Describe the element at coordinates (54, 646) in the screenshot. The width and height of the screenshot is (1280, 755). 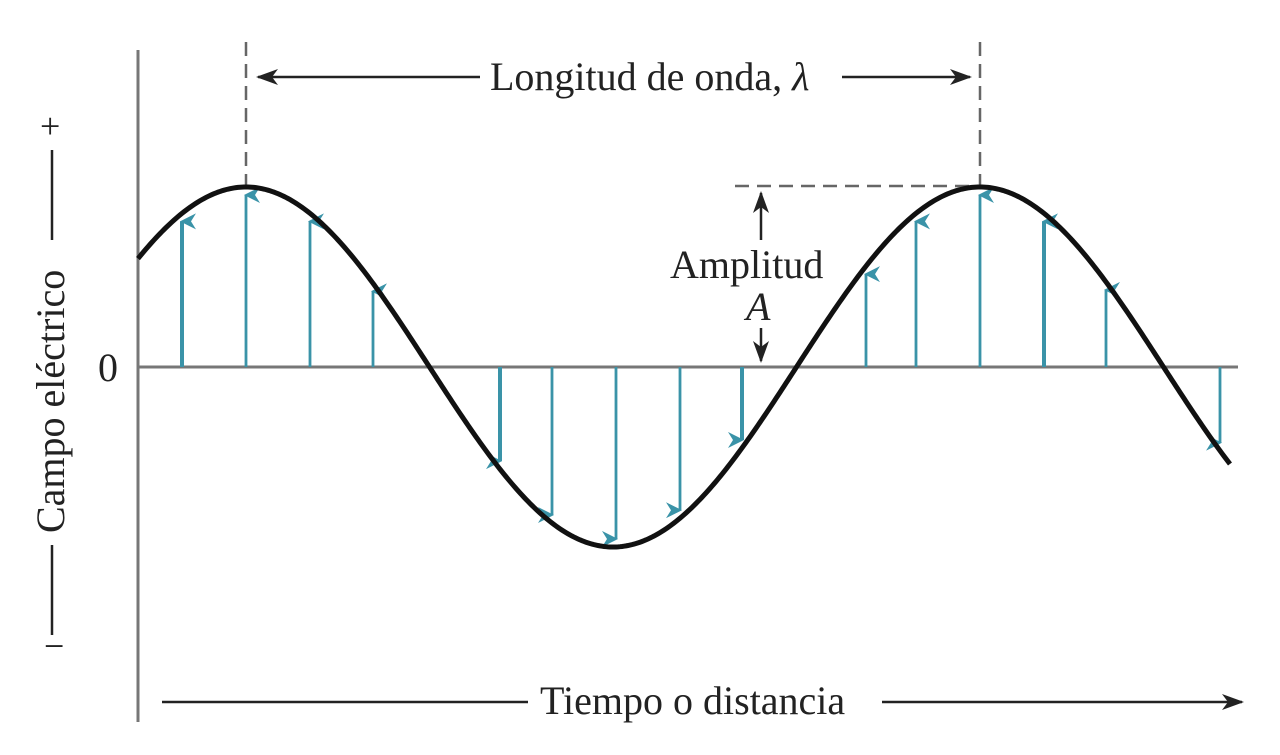
I see `minus-label: −` at that location.